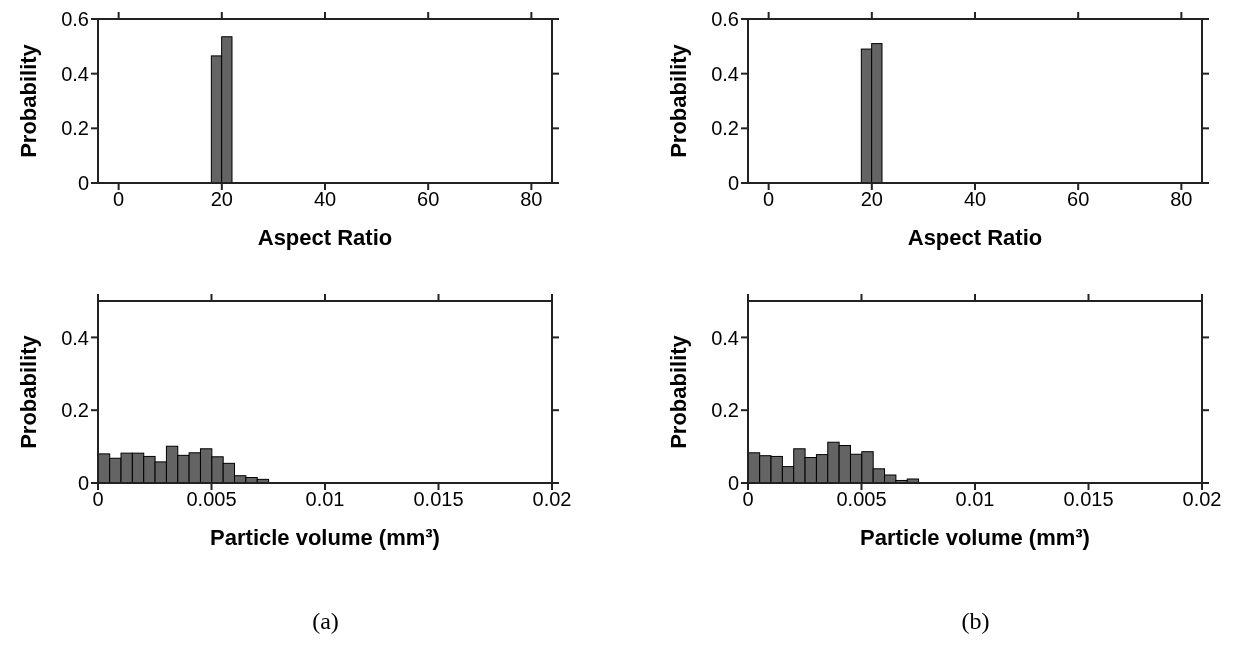 This screenshot has width=1236, height=650. I want to click on text: (b), so click(975, 621).